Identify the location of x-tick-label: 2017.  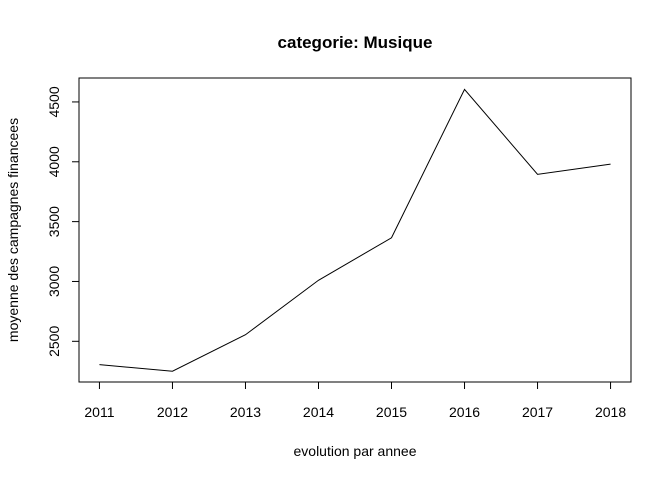
(537, 412).